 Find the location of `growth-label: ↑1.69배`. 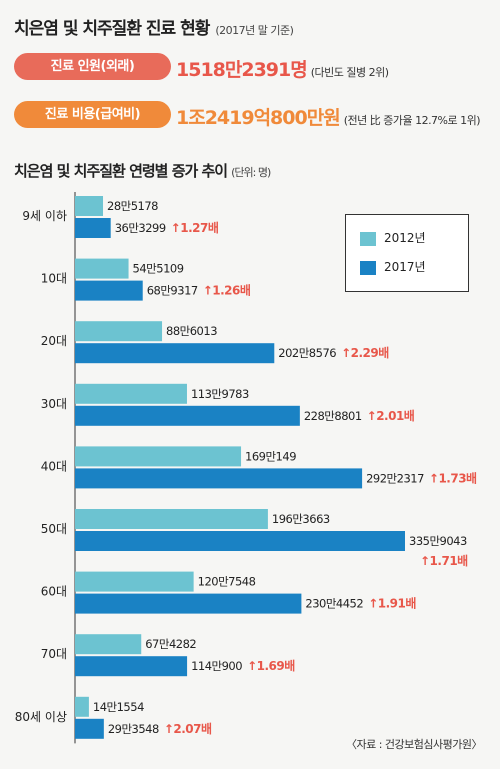

growth-label: ↑1.69배 is located at coordinates (271, 665).